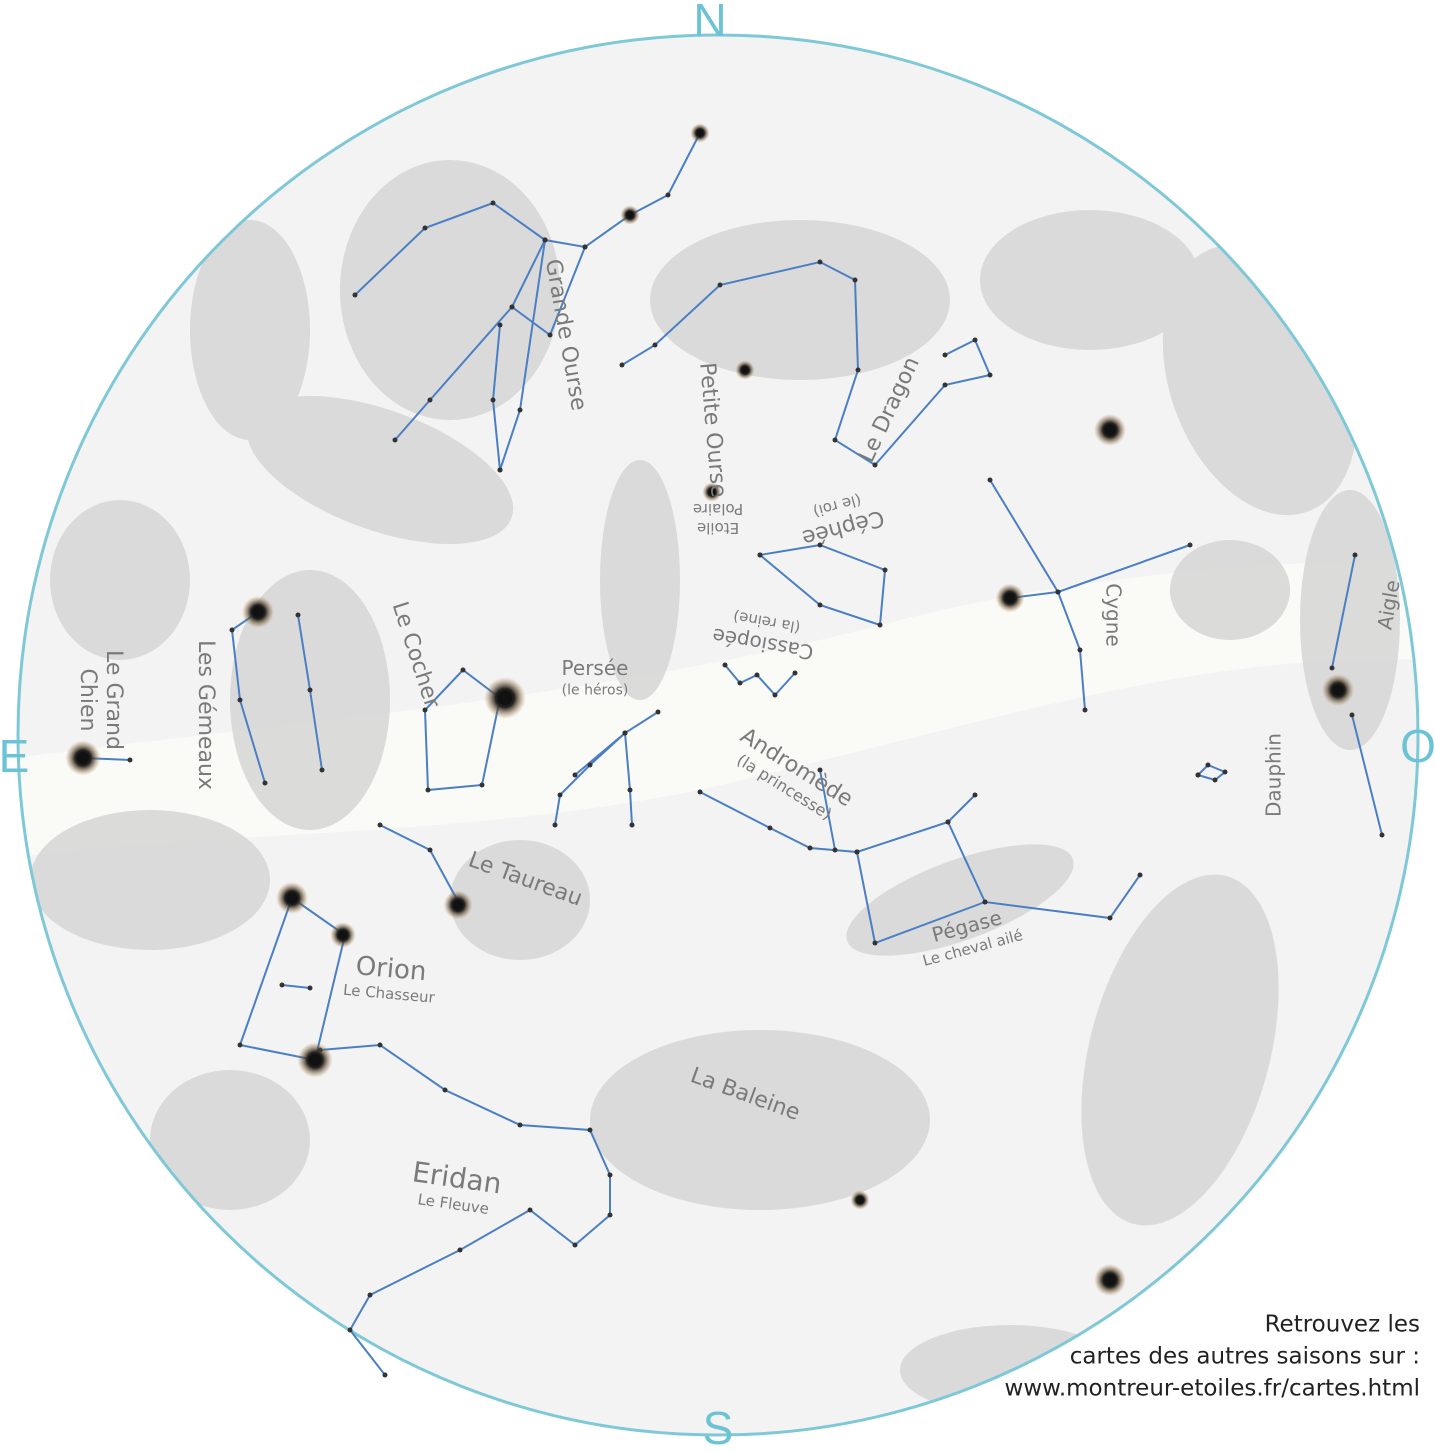 The image size is (1435, 1453). What do you see at coordinates (1245, 1357) in the screenshot?
I see `footer-line: cartes des autres saisons sur :` at bounding box center [1245, 1357].